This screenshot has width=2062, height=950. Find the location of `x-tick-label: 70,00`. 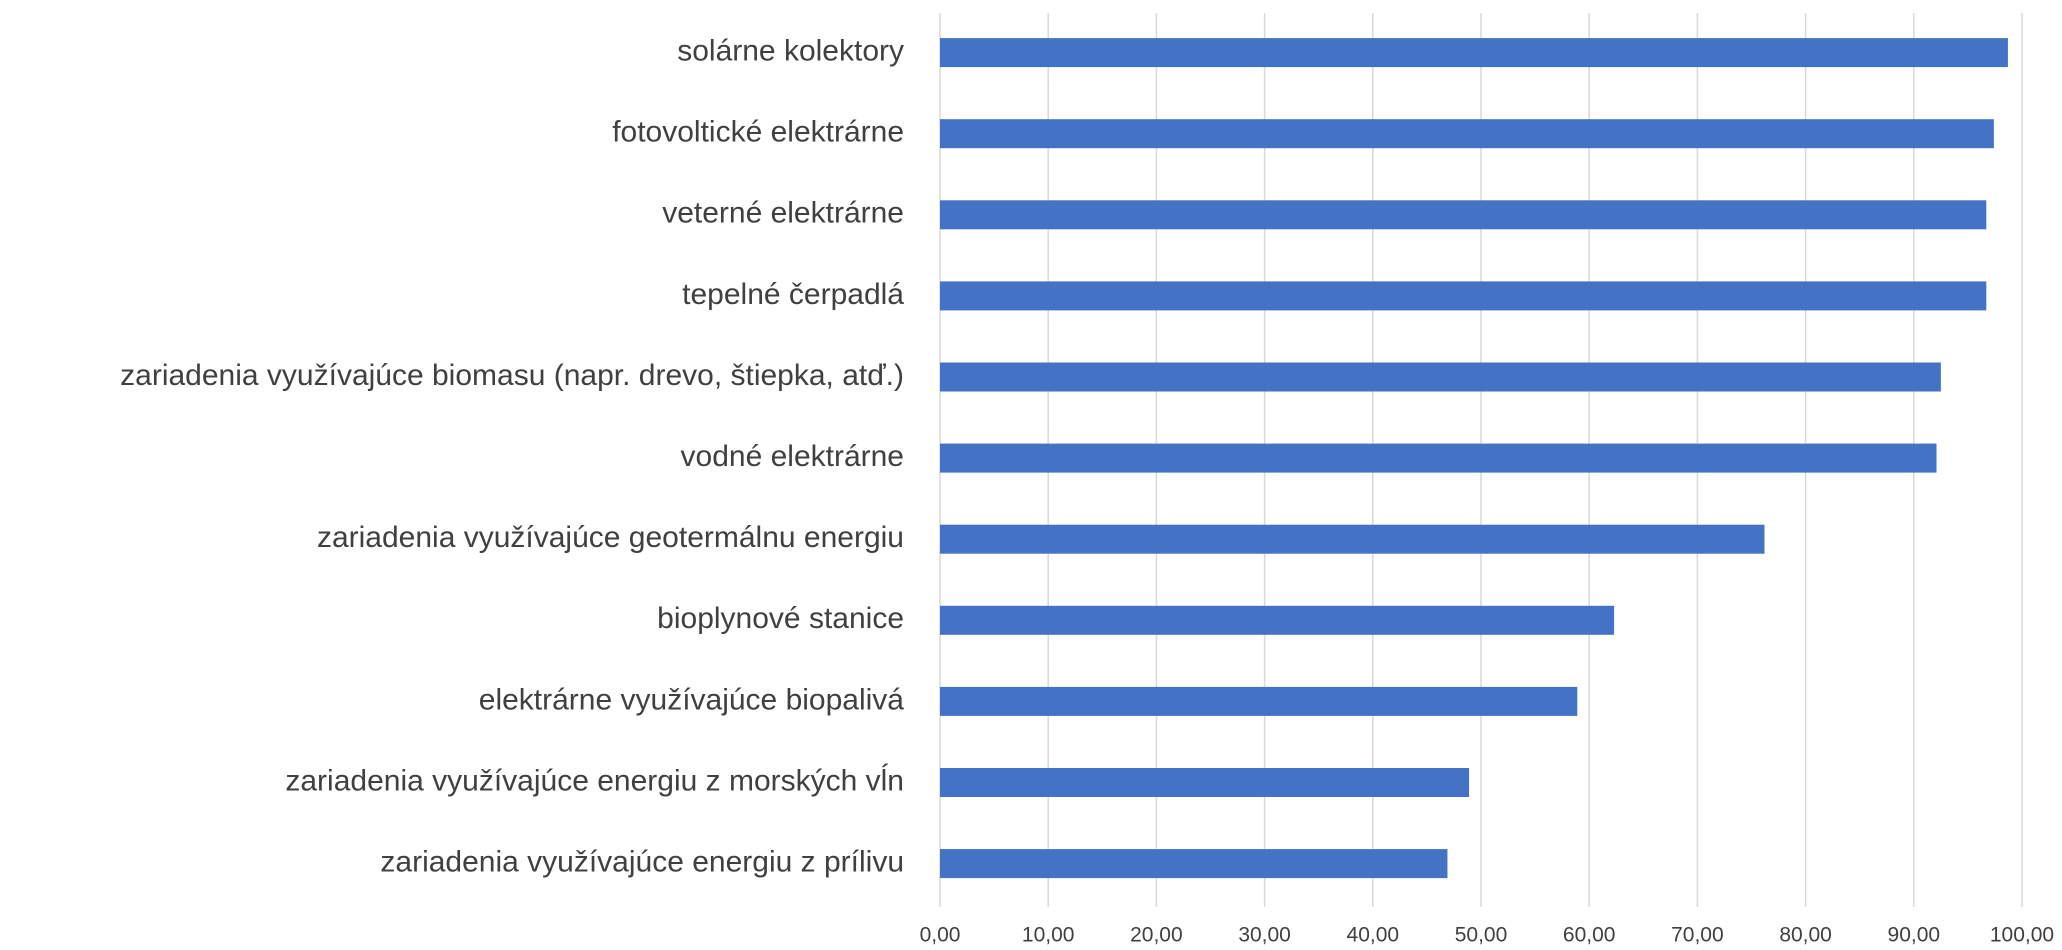

x-tick-label: 70,00 is located at coordinates (1697, 935).